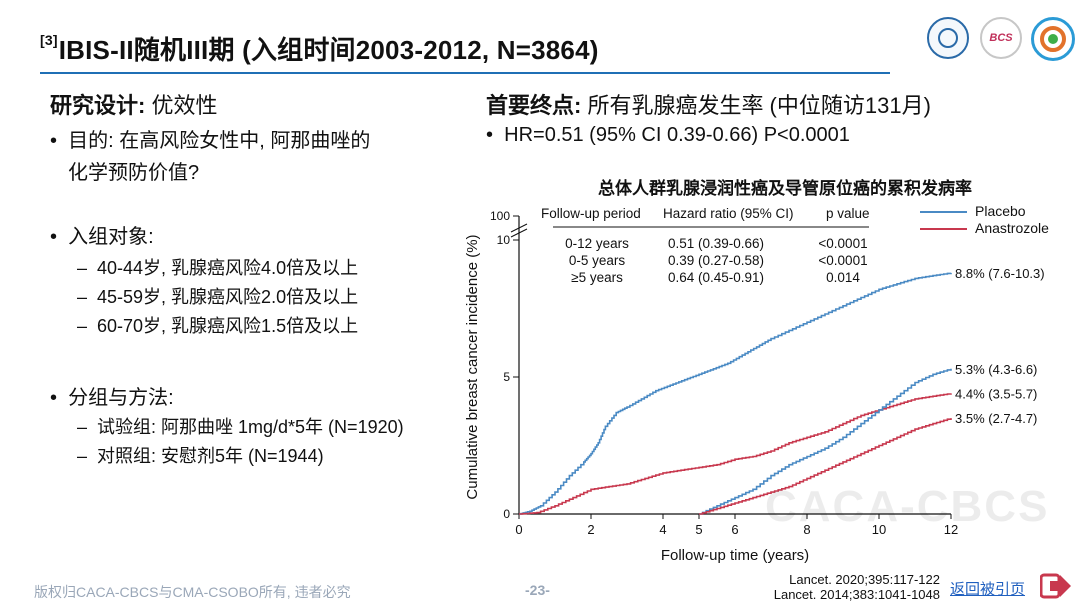  What do you see at coordinates (506, 514) in the screenshot?
I see `y-tick-label: 0` at bounding box center [506, 514].